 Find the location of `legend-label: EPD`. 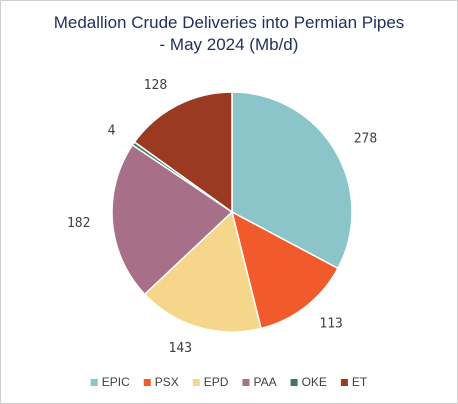

legend-label: EPD is located at coordinates (216, 382).